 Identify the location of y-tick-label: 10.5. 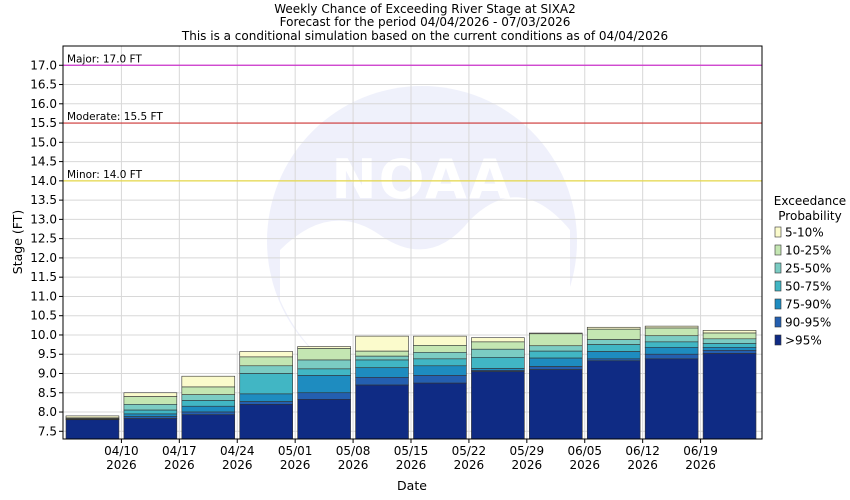
(43, 316).